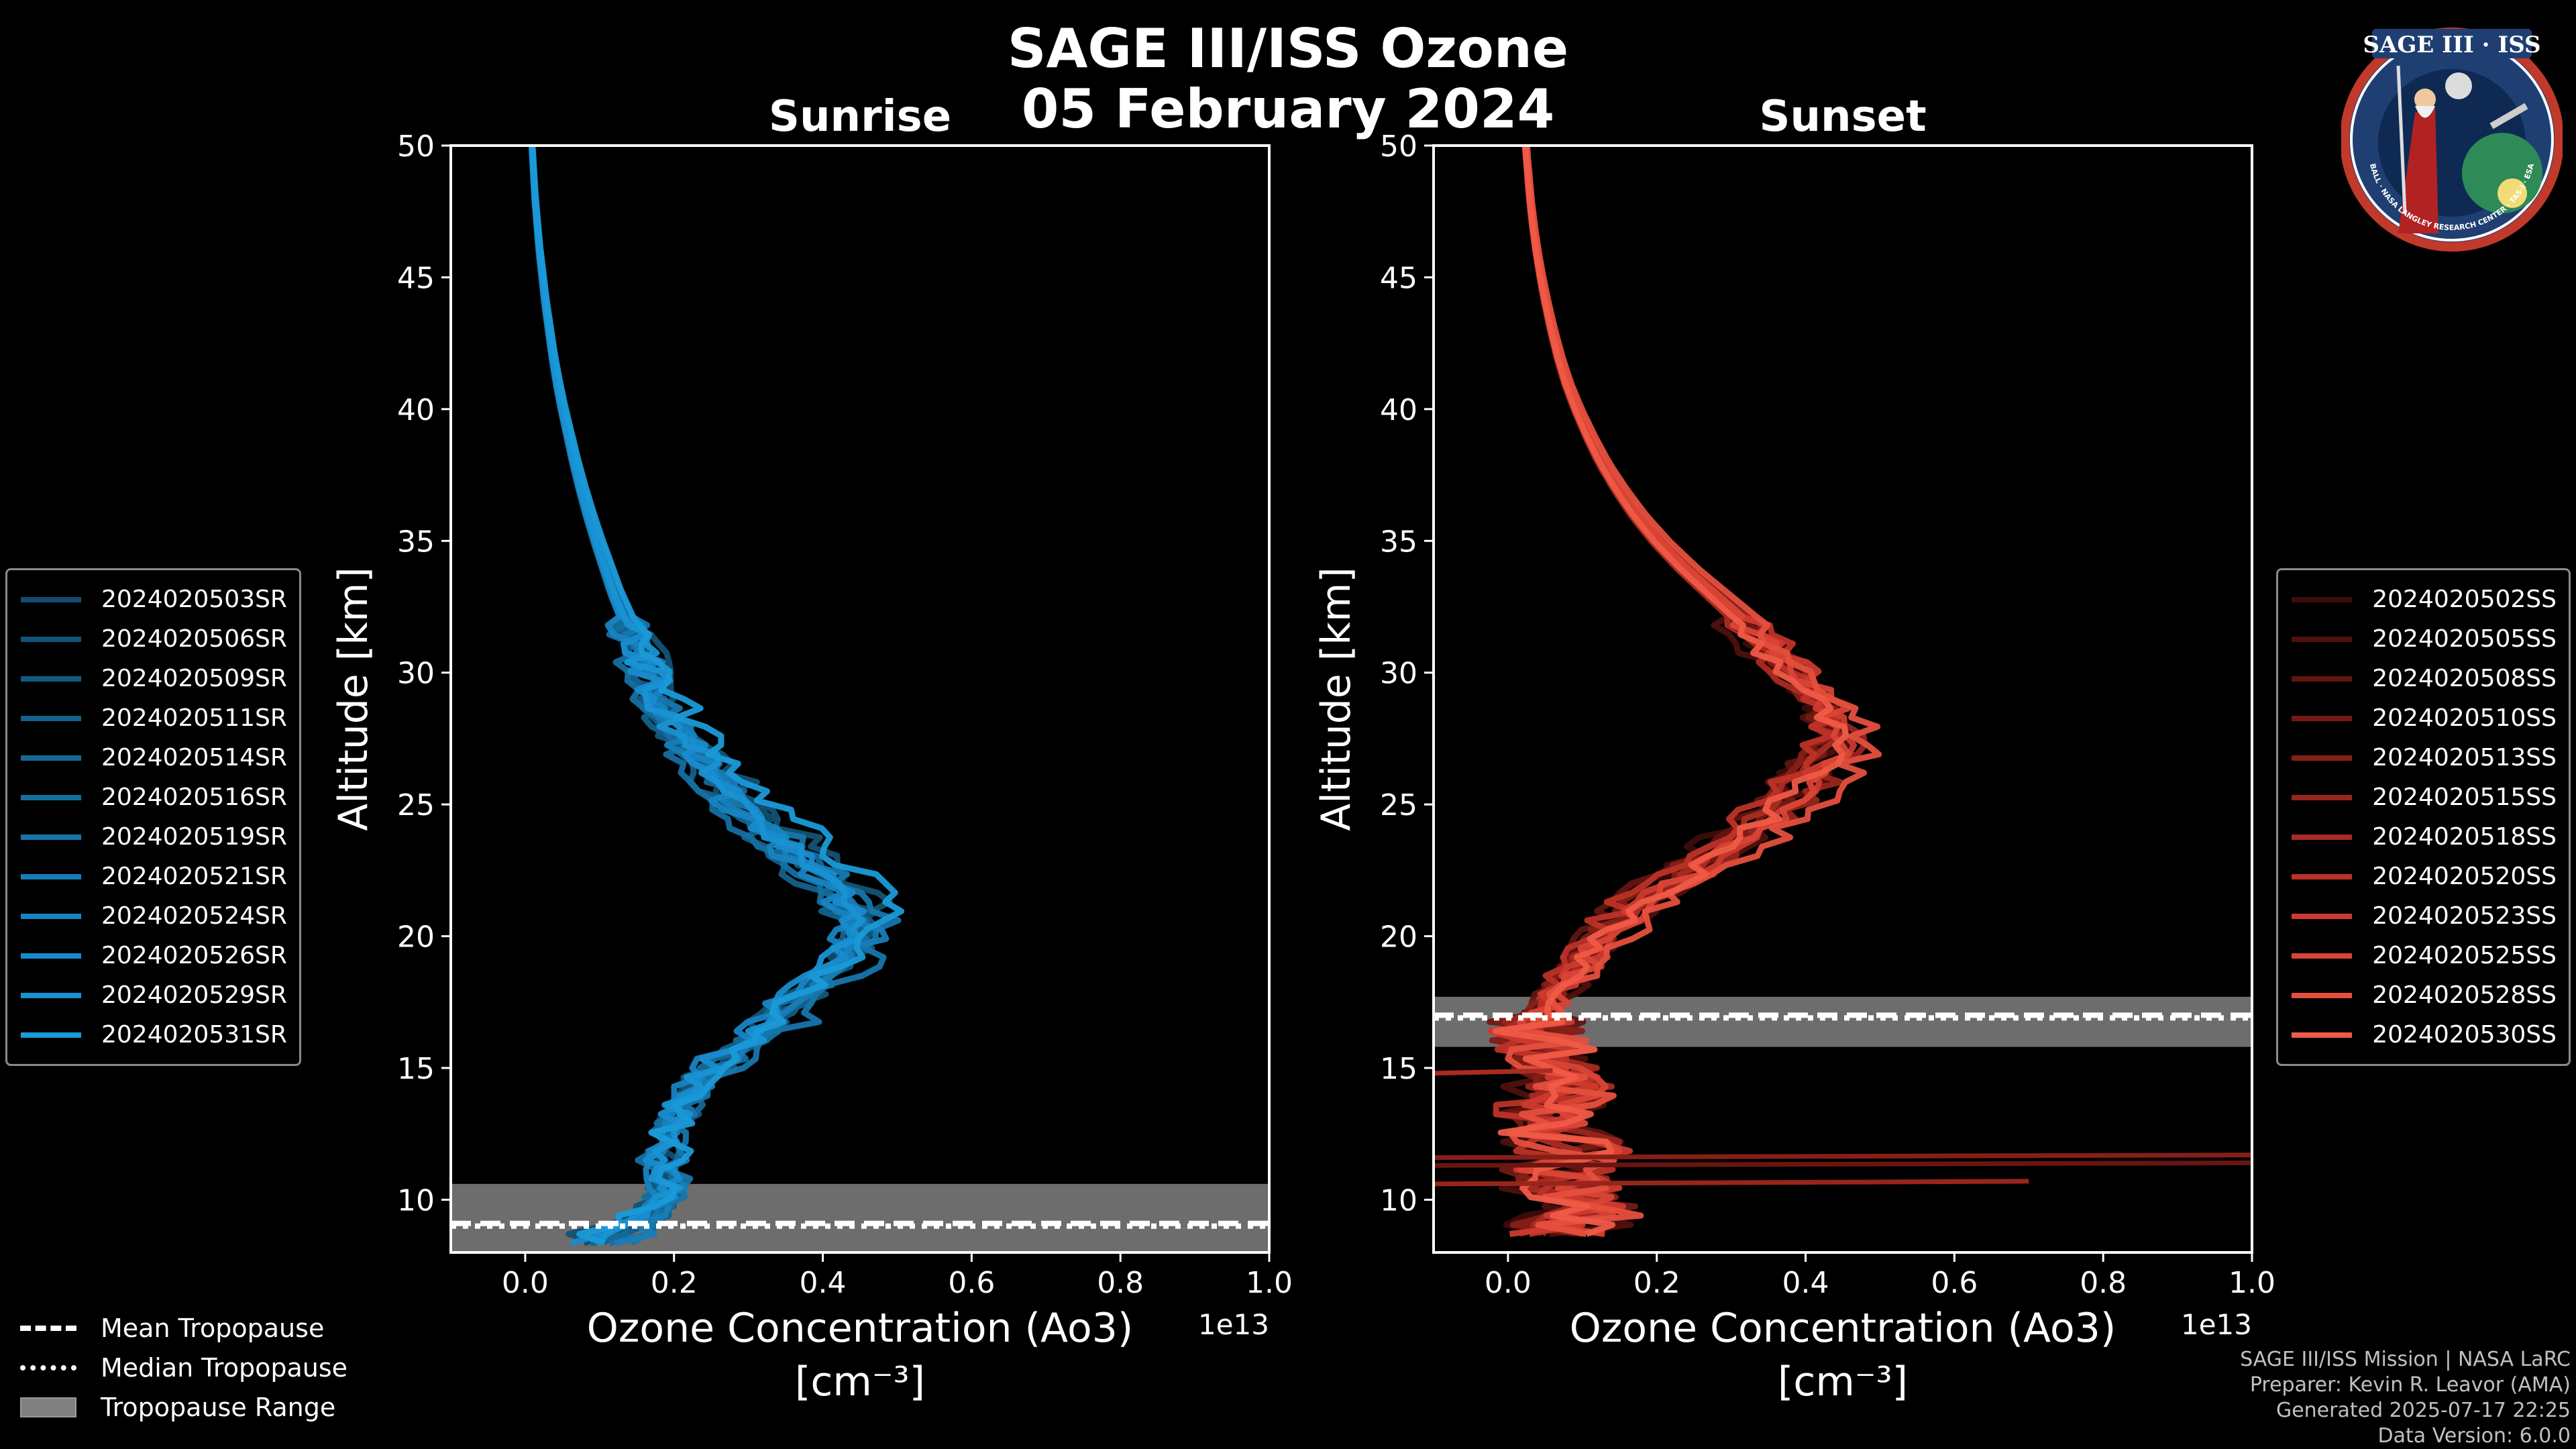  What do you see at coordinates (2464, 639) in the screenshot?
I see `legend-label: 2024020505SS` at bounding box center [2464, 639].